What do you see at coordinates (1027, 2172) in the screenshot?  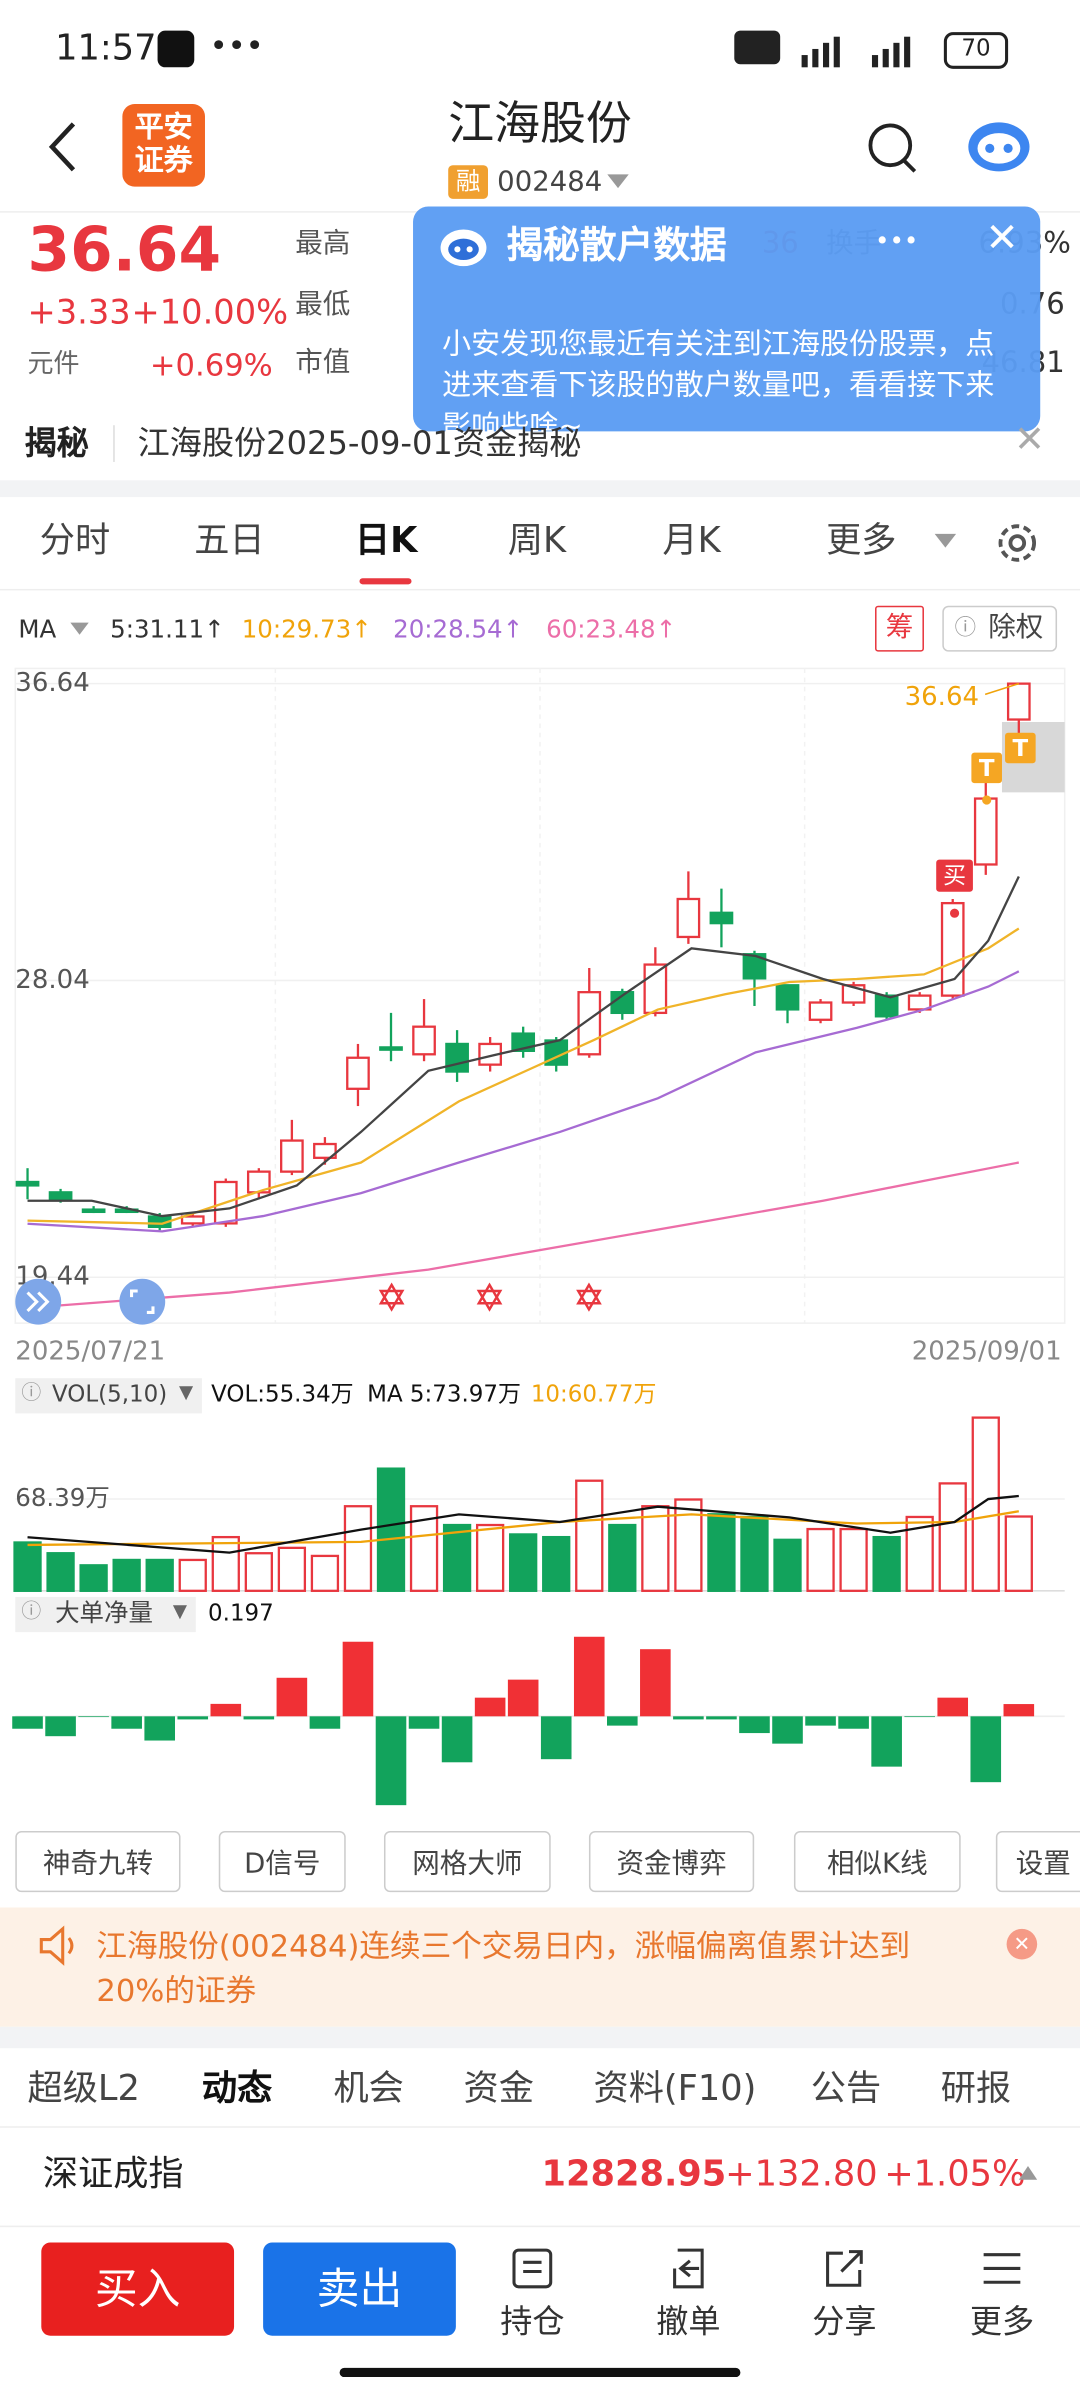 I see `index-expand` at bounding box center [1027, 2172].